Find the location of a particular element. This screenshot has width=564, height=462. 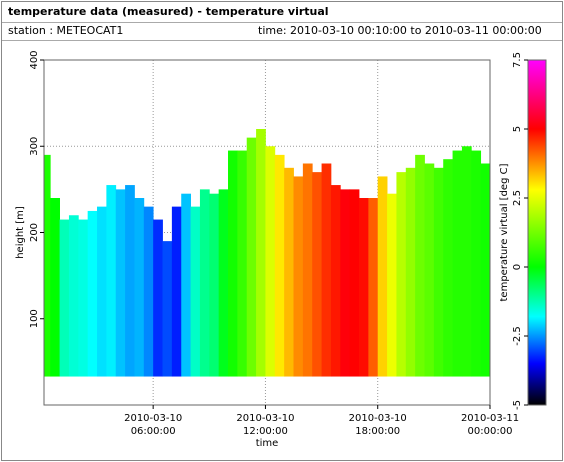

x-tick-label: 2010-03-11 00:00:00 is located at coordinates (490, 425).